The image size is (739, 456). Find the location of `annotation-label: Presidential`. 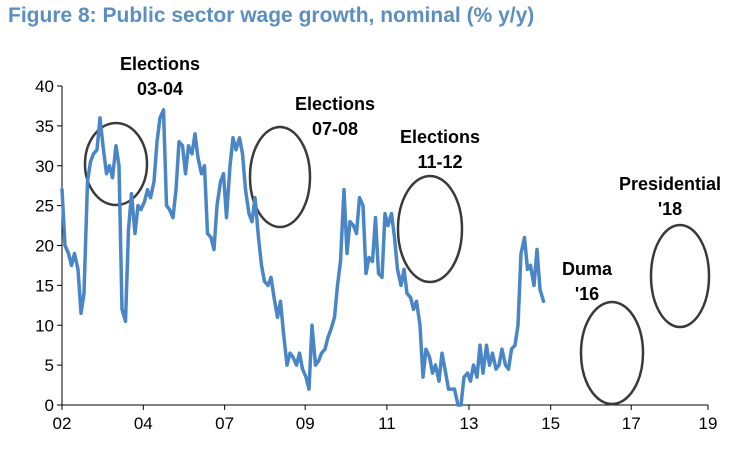

annotation-label: Presidential is located at coordinates (670, 184).